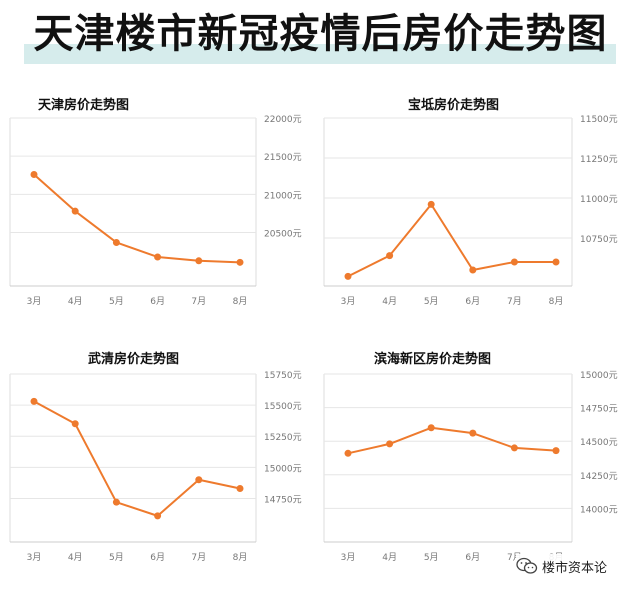 Image resolution: width=641 pixels, height=590 pixels. What do you see at coordinates (283, 196) in the screenshot?
I see `y-tick-label: 21000元` at bounding box center [283, 196].